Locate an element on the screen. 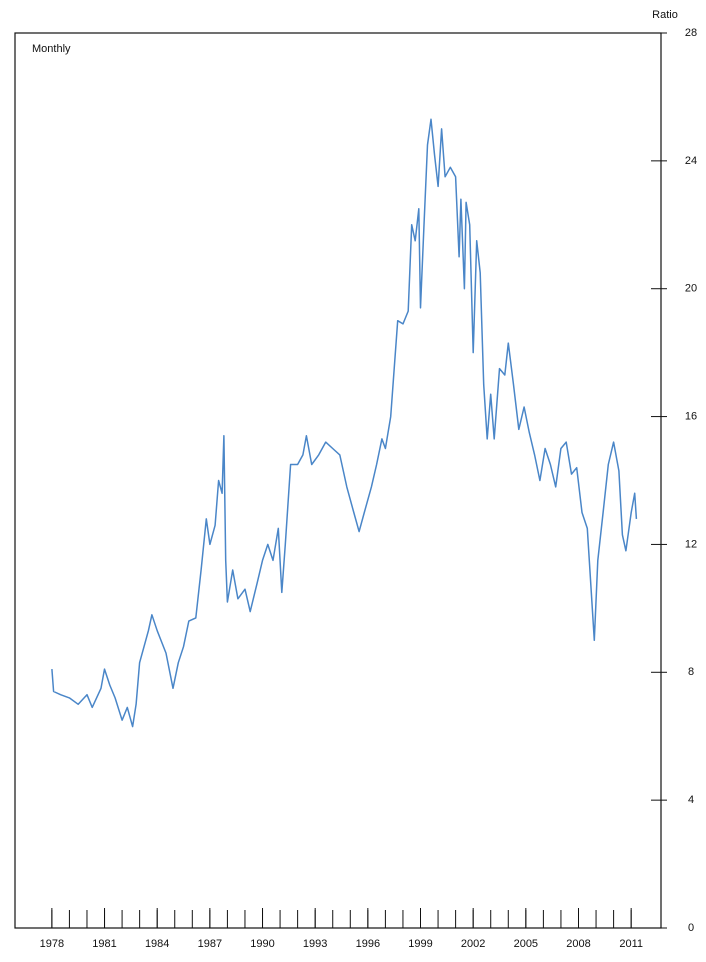 Image resolution: width=706 pixels, height=962 pixels. y-tick-label: 0 is located at coordinates (691, 928).